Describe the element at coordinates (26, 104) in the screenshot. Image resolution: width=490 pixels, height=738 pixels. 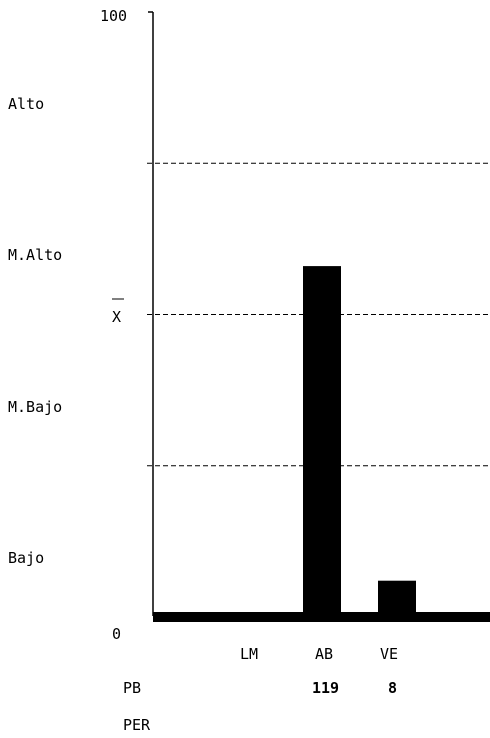
I see `level-label-alto: Alto` at that location.